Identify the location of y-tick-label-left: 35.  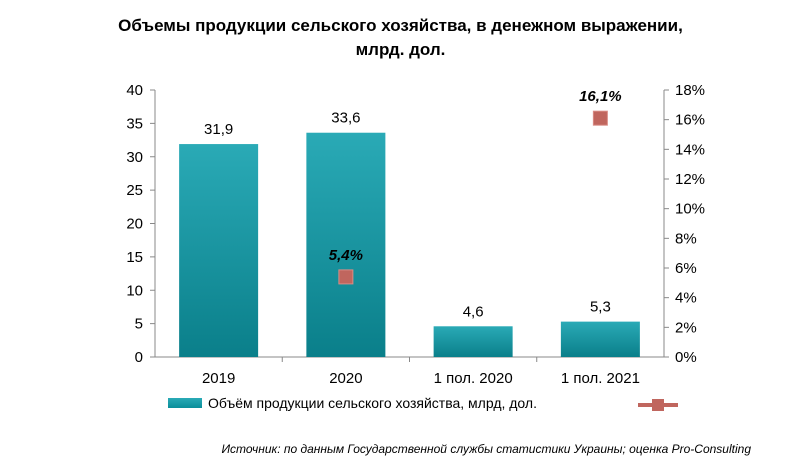
(134, 123).